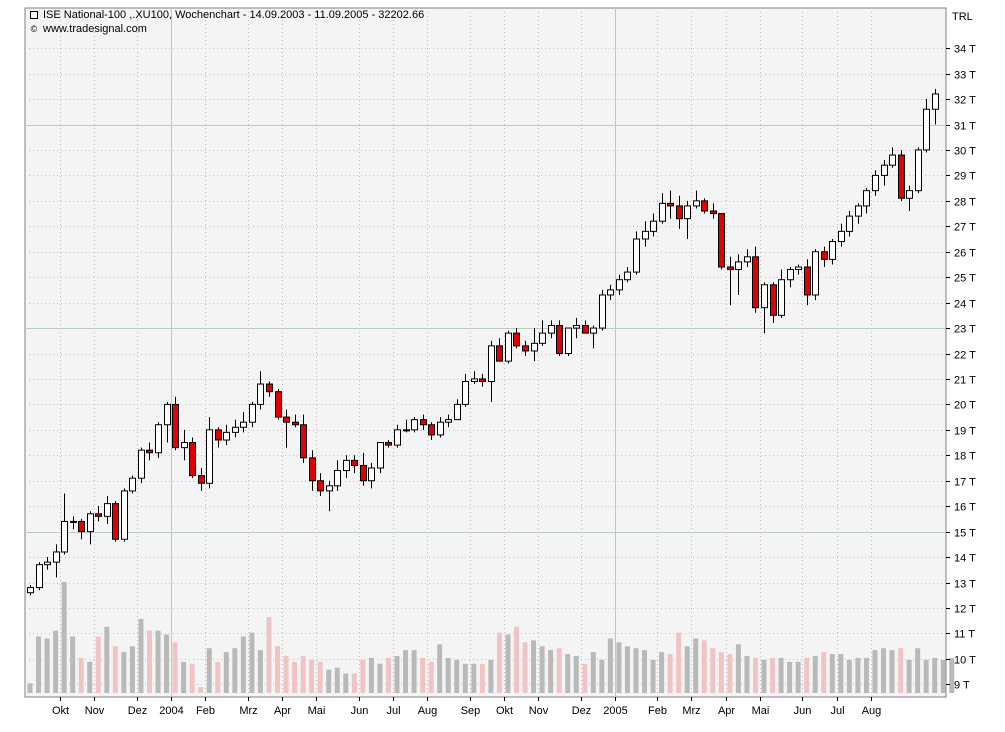 The height and width of the screenshot is (732, 1005). Describe the element at coordinates (761, 711) in the screenshot. I see `x-tick-label: Mai` at that location.